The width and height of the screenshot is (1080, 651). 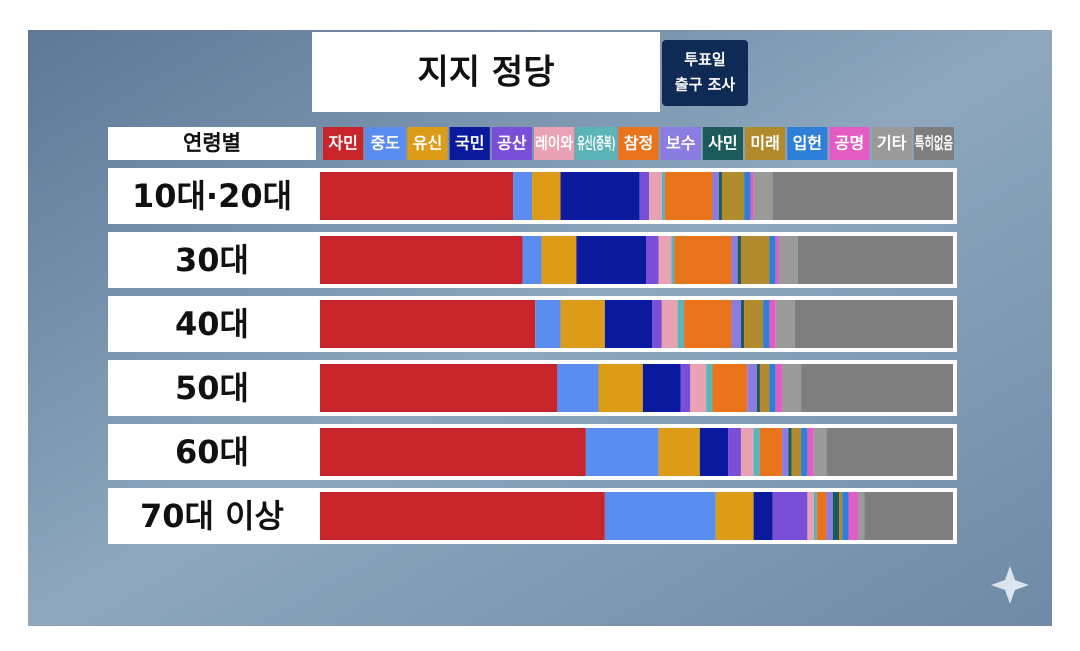 I want to click on legend-label: 참정, so click(x=638, y=143).